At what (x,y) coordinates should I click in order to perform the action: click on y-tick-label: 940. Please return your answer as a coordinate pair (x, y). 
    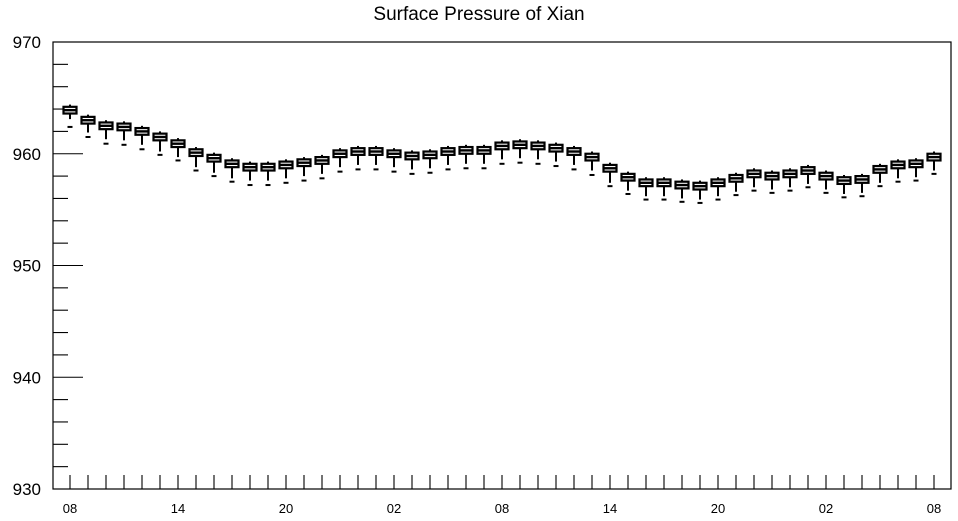
    Looking at the image, I should click on (27, 377).